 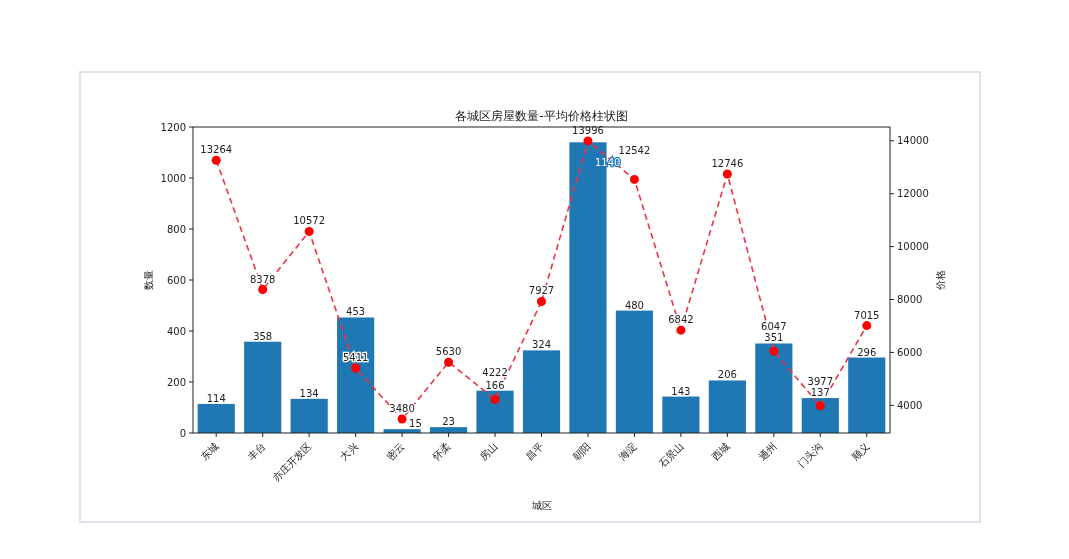 What do you see at coordinates (810, 455) in the screenshot?
I see `x-tick-label: 门头沟` at bounding box center [810, 455].